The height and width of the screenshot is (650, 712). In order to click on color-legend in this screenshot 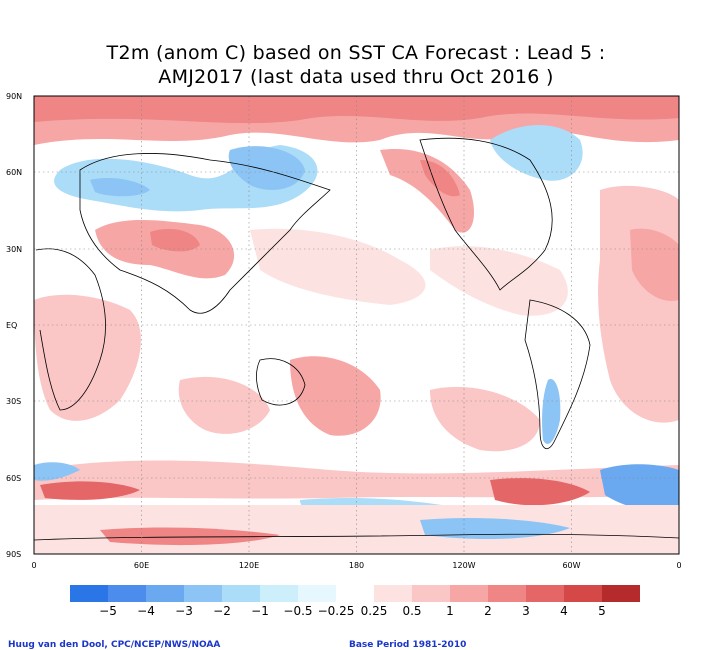, I will do `click(355, 593)`.